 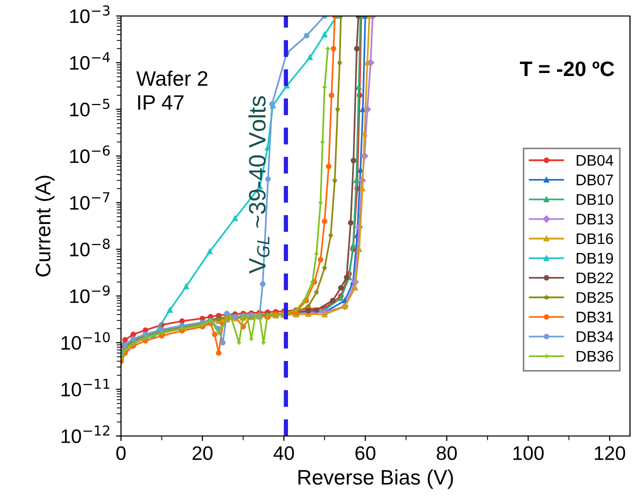 I want to click on y-tick-label: 10$^{−10}$, so click(x=86, y=341).